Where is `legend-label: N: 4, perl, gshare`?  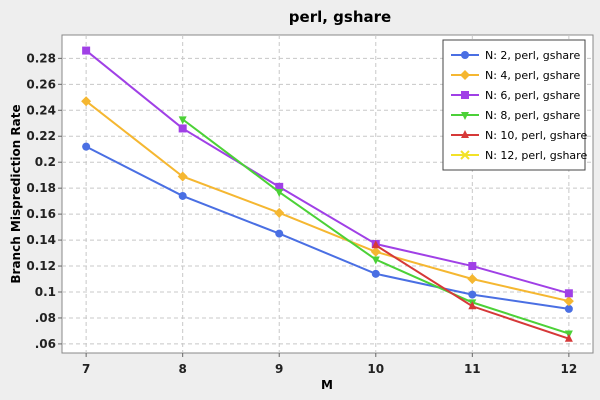
legend-label: N: 4, perl, gshare is located at coordinates (532, 75).